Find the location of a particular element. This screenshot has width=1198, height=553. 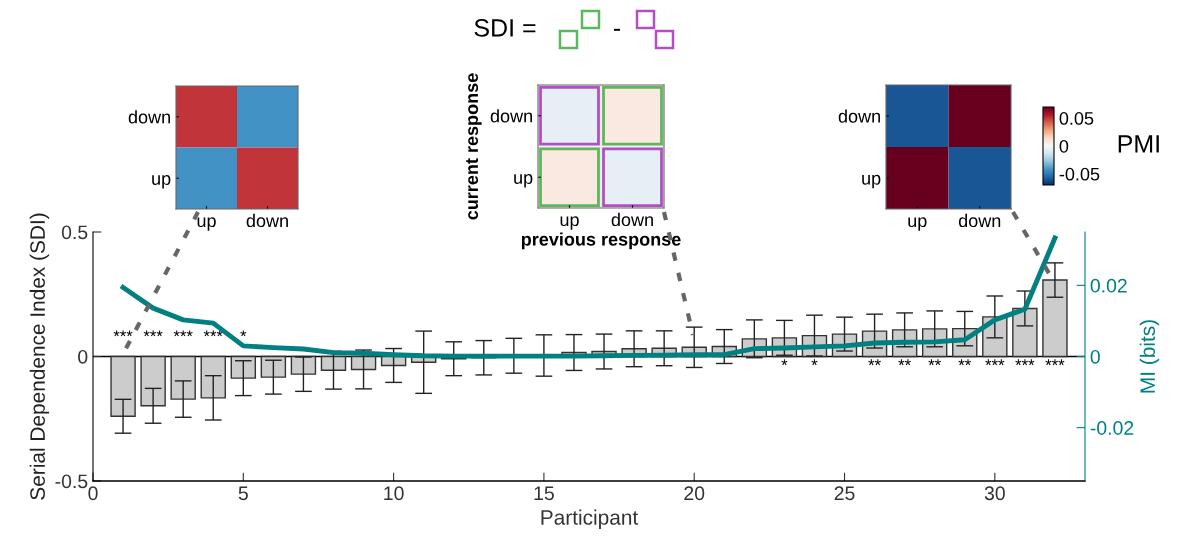

x-axis-title: Participant is located at coordinates (590, 519).